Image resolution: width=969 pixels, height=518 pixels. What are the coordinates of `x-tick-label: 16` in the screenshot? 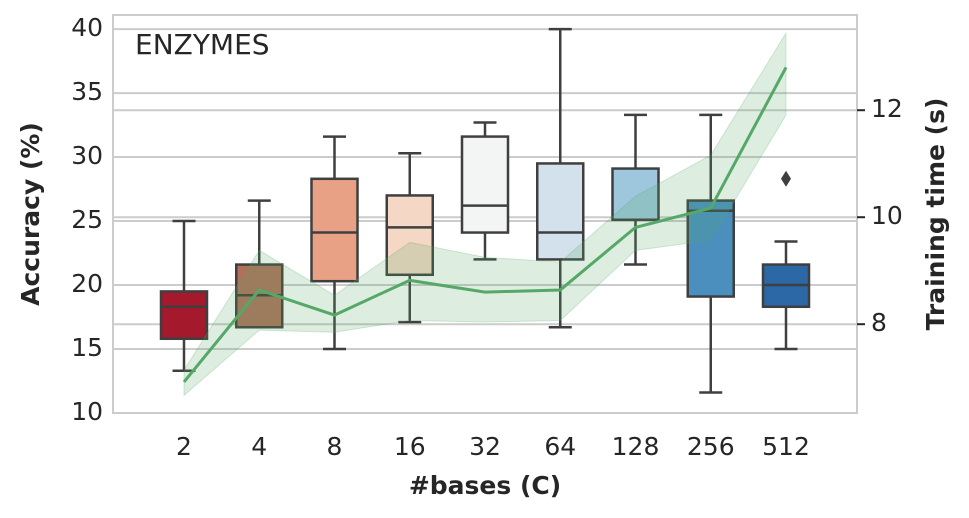 It's located at (410, 446).